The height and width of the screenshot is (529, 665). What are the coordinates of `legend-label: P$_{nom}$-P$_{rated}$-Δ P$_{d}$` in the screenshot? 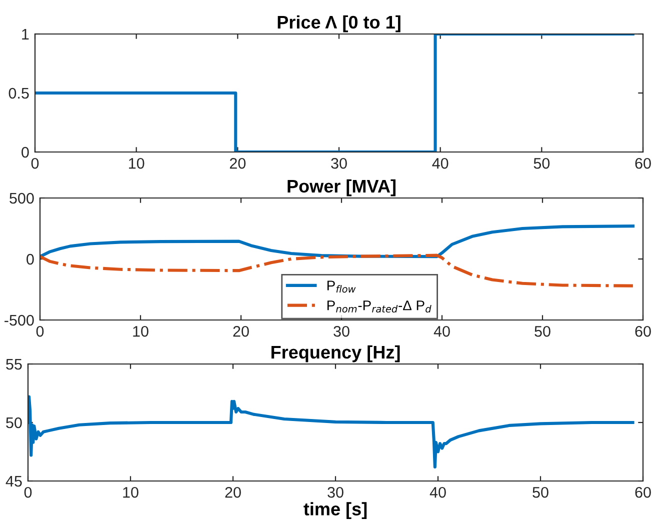 It's located at (379, 306).